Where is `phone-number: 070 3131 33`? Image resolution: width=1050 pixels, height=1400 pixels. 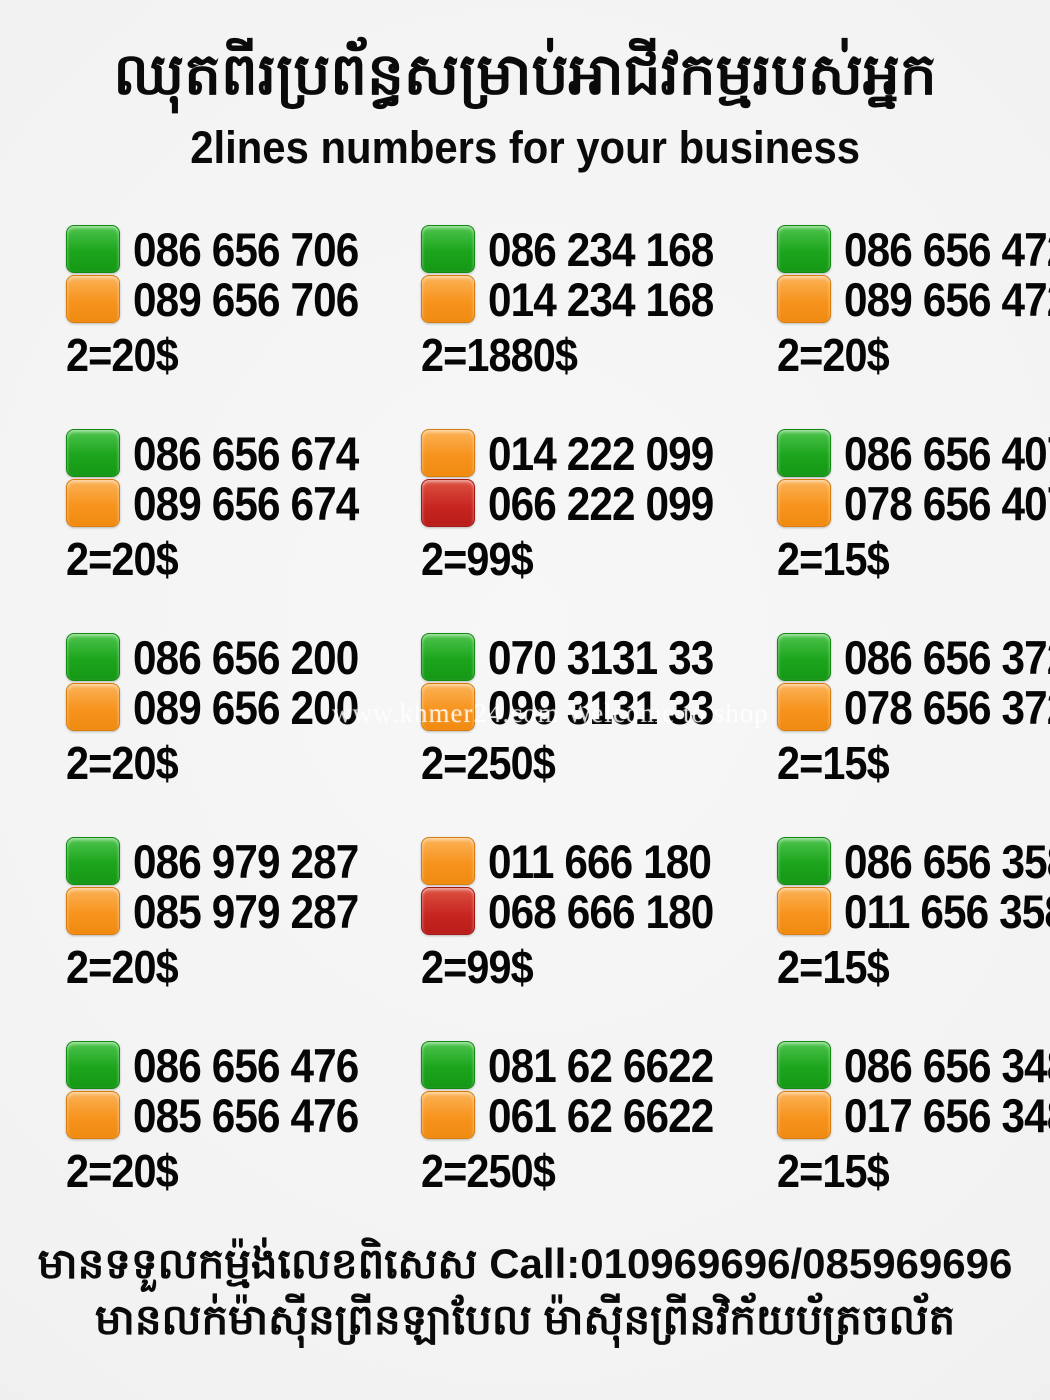
phone-number: 070 3131 33 is located at coordinates (601, 657).